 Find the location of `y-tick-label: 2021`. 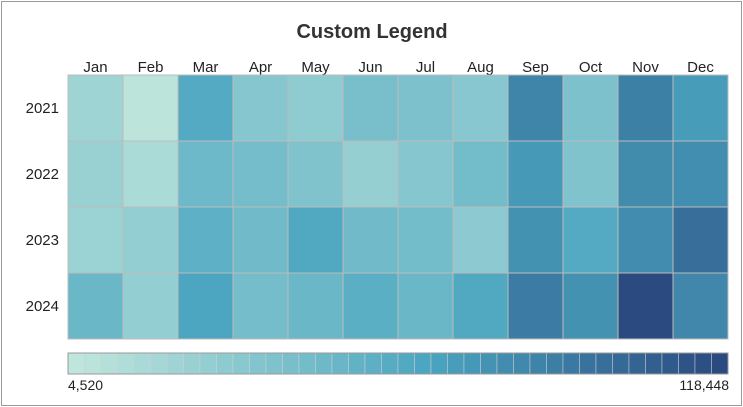

y-tick-label: 2021 is located at coordinates (42, 108).